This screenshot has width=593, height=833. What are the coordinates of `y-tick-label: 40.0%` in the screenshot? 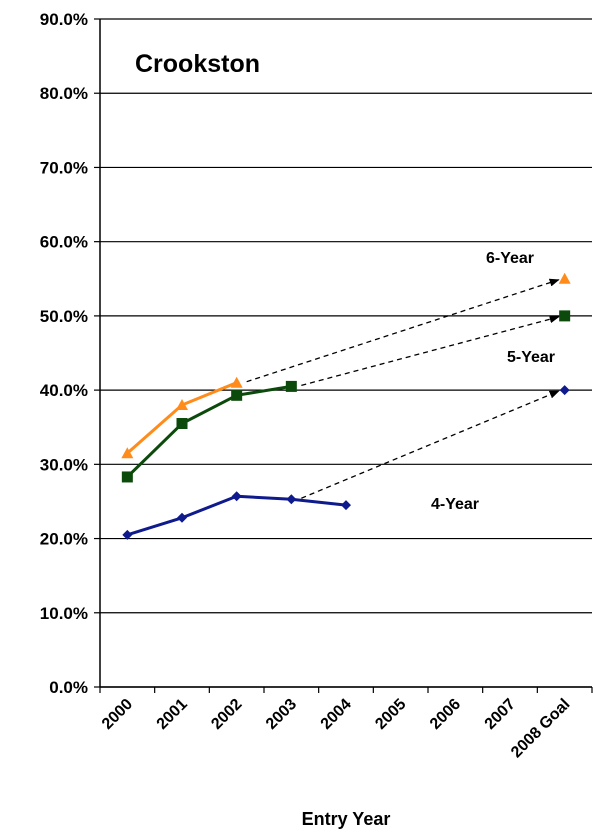 It's located at (64, 390).